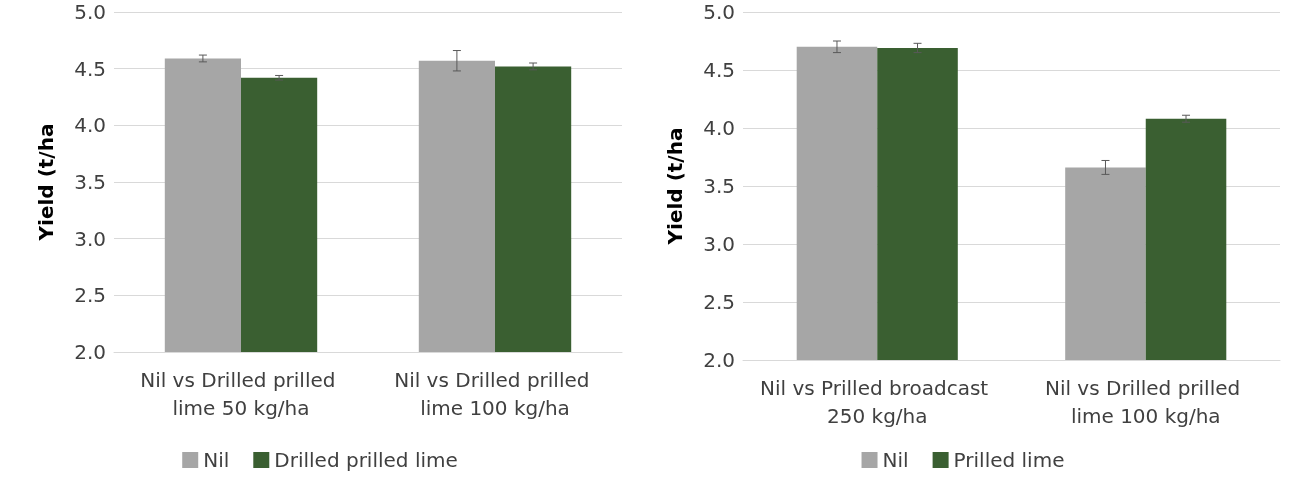 This screenshot has width=1302, height=477. I want to click on legend-label: Drilled prilled lime, so click(366, 460).